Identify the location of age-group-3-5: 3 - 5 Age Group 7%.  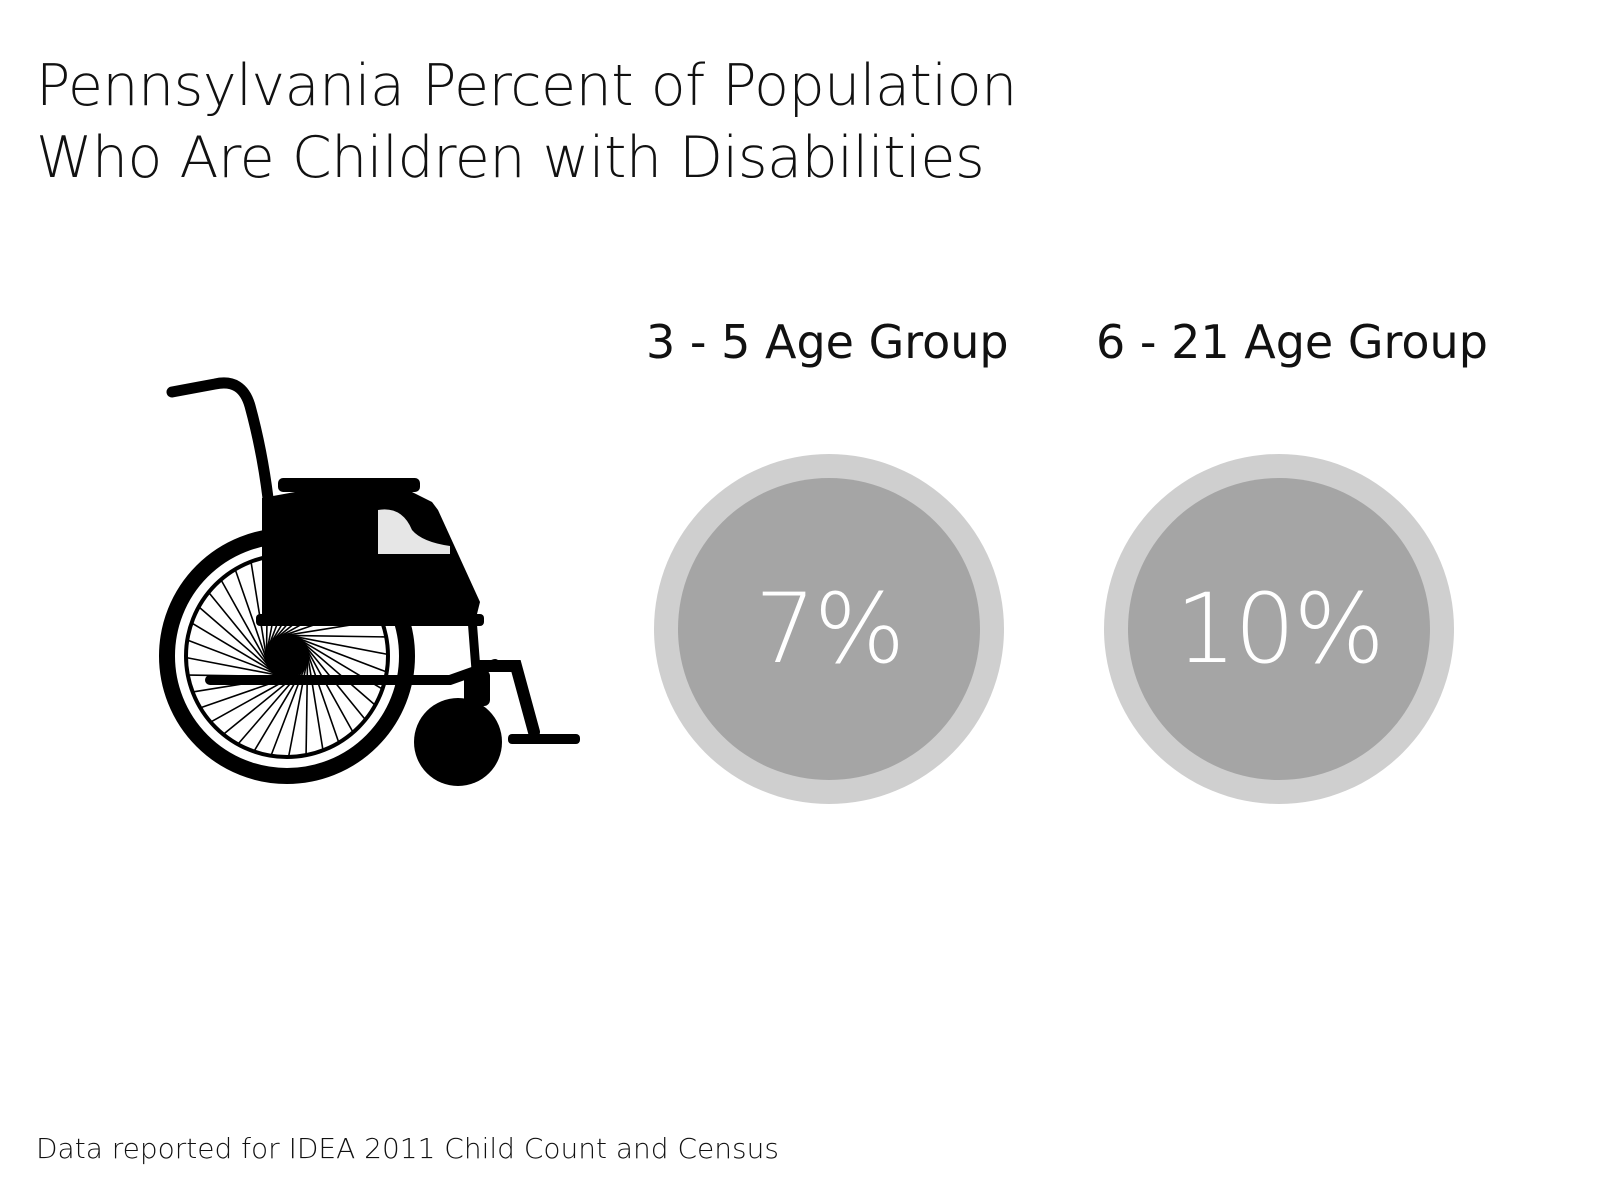
(827, 558).